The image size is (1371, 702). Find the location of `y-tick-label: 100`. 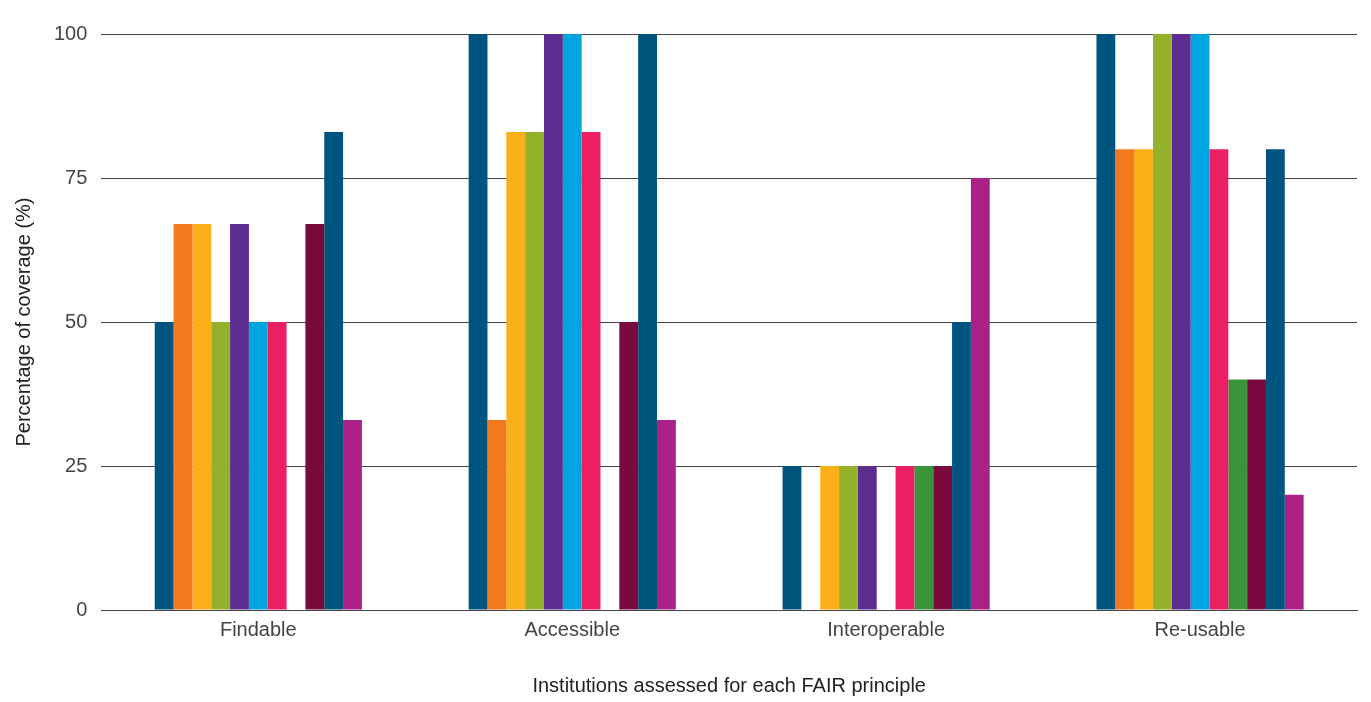

y-tick-label: 100 is located at coordinates (70, 32).